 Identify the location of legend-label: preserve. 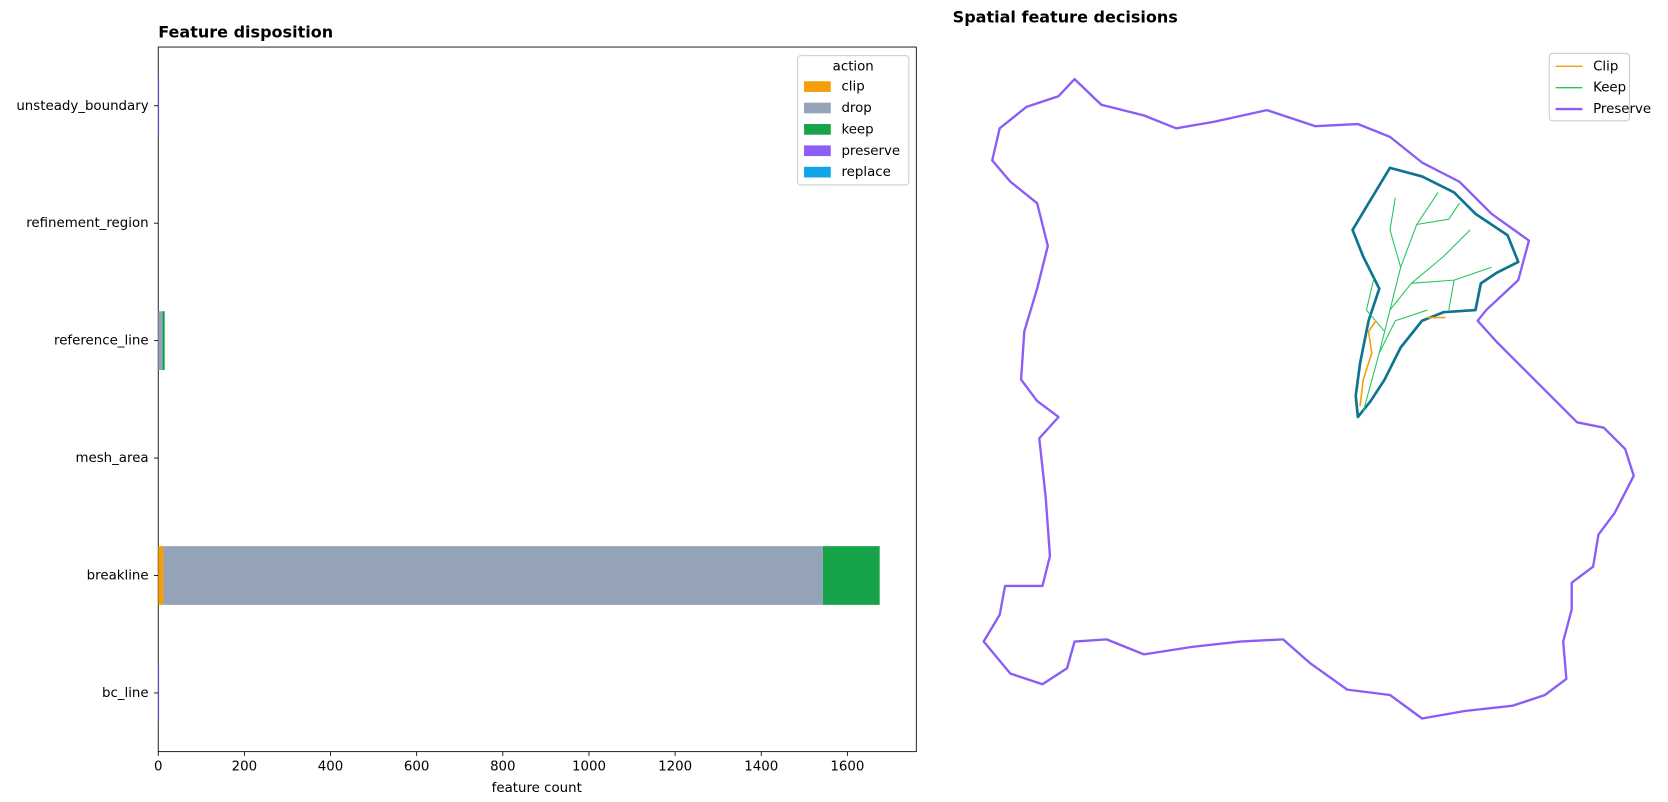
(870, 151).